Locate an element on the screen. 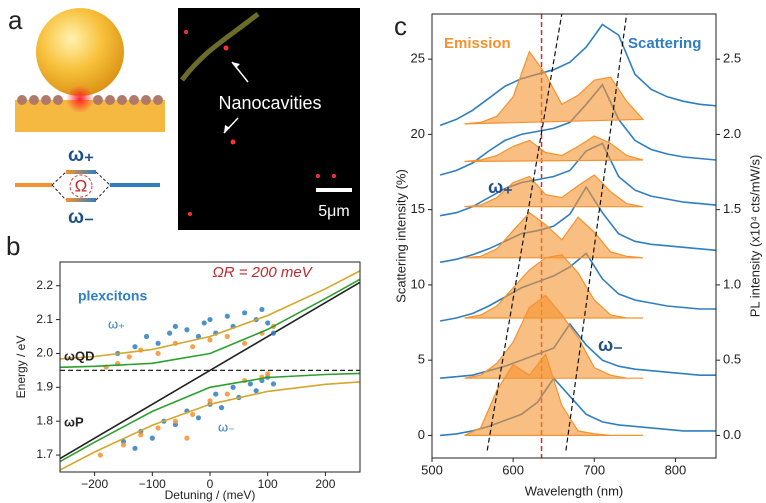 This screenshot has height=503, width=766. y-tick-label: 2.2 is located at coordinates (44, 285).